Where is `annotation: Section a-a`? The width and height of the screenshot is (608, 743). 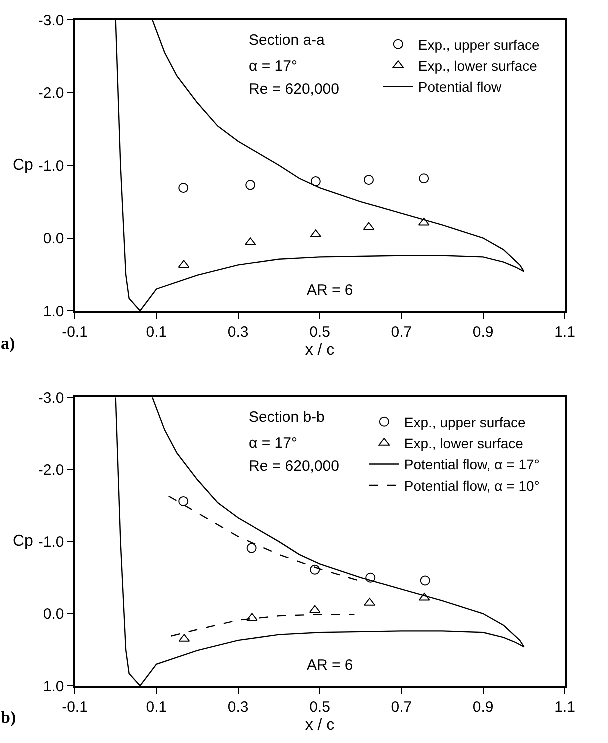
annotation: Section a-a is located at coordinates (287, 40).